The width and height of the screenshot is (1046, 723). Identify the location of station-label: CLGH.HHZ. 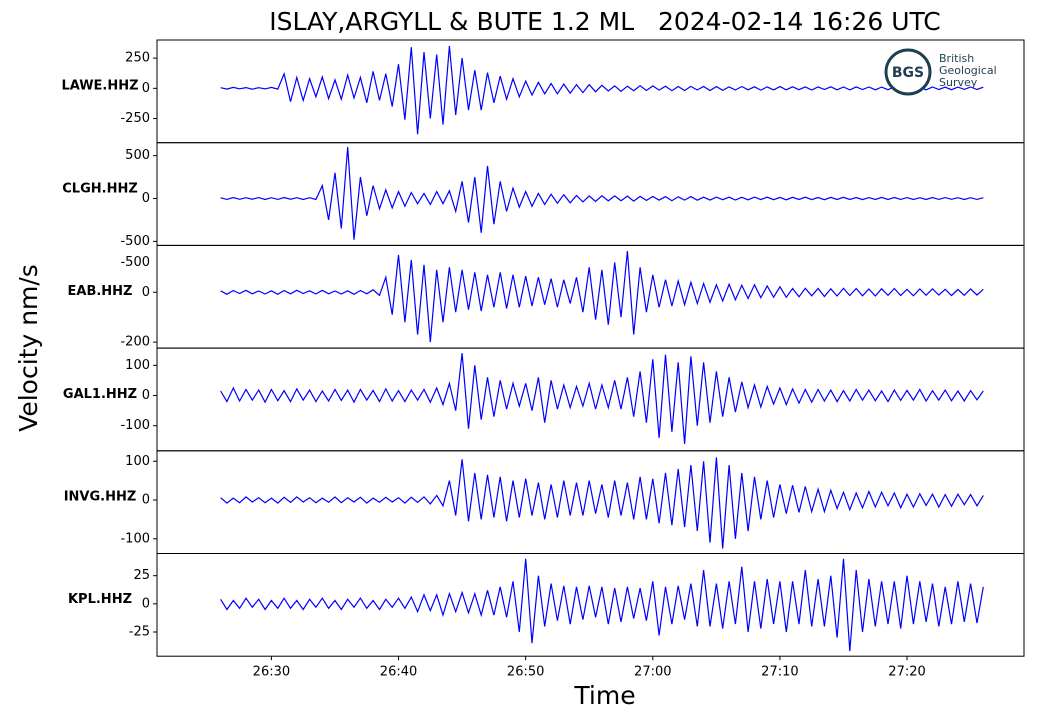
(100, 188).